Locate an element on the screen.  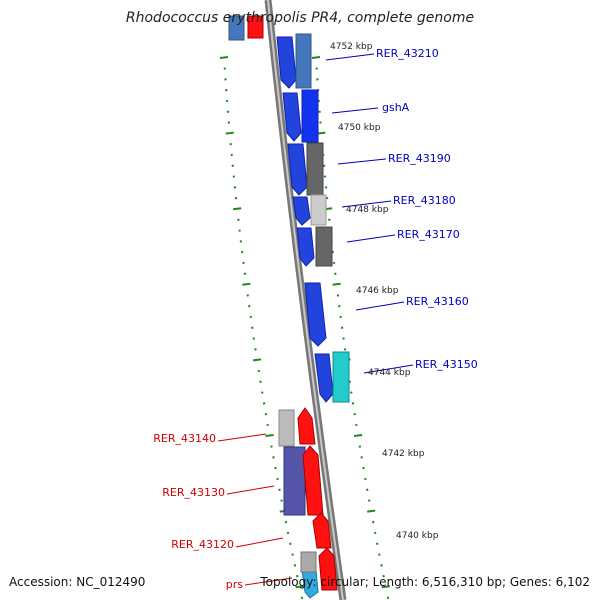
gene-label: RER_43210 is located at coordinates (407, 53).